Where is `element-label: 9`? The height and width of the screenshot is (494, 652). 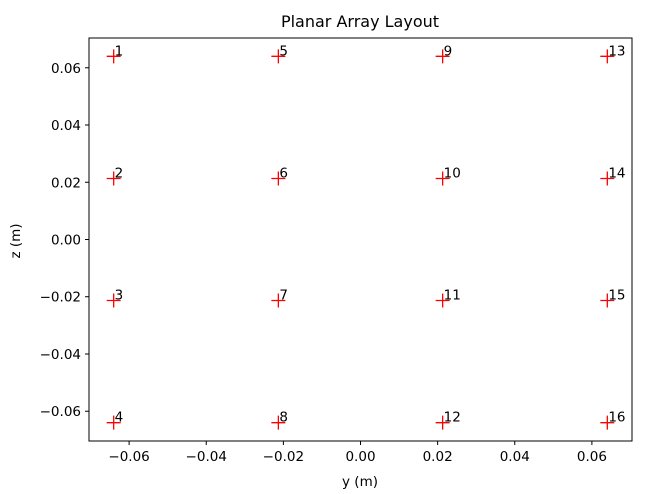 element-label: 9 is located at coordinates (448, 51).